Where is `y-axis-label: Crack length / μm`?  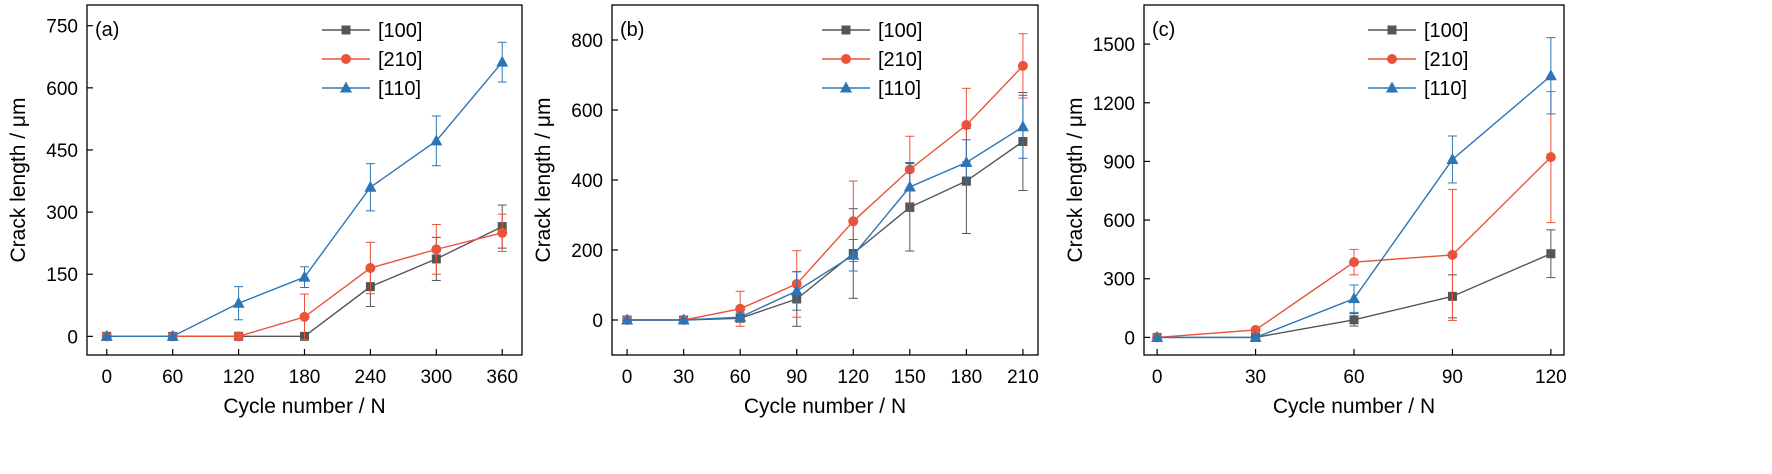 y-axis-label: Crack length / μm is located at coordinates (18, 180).